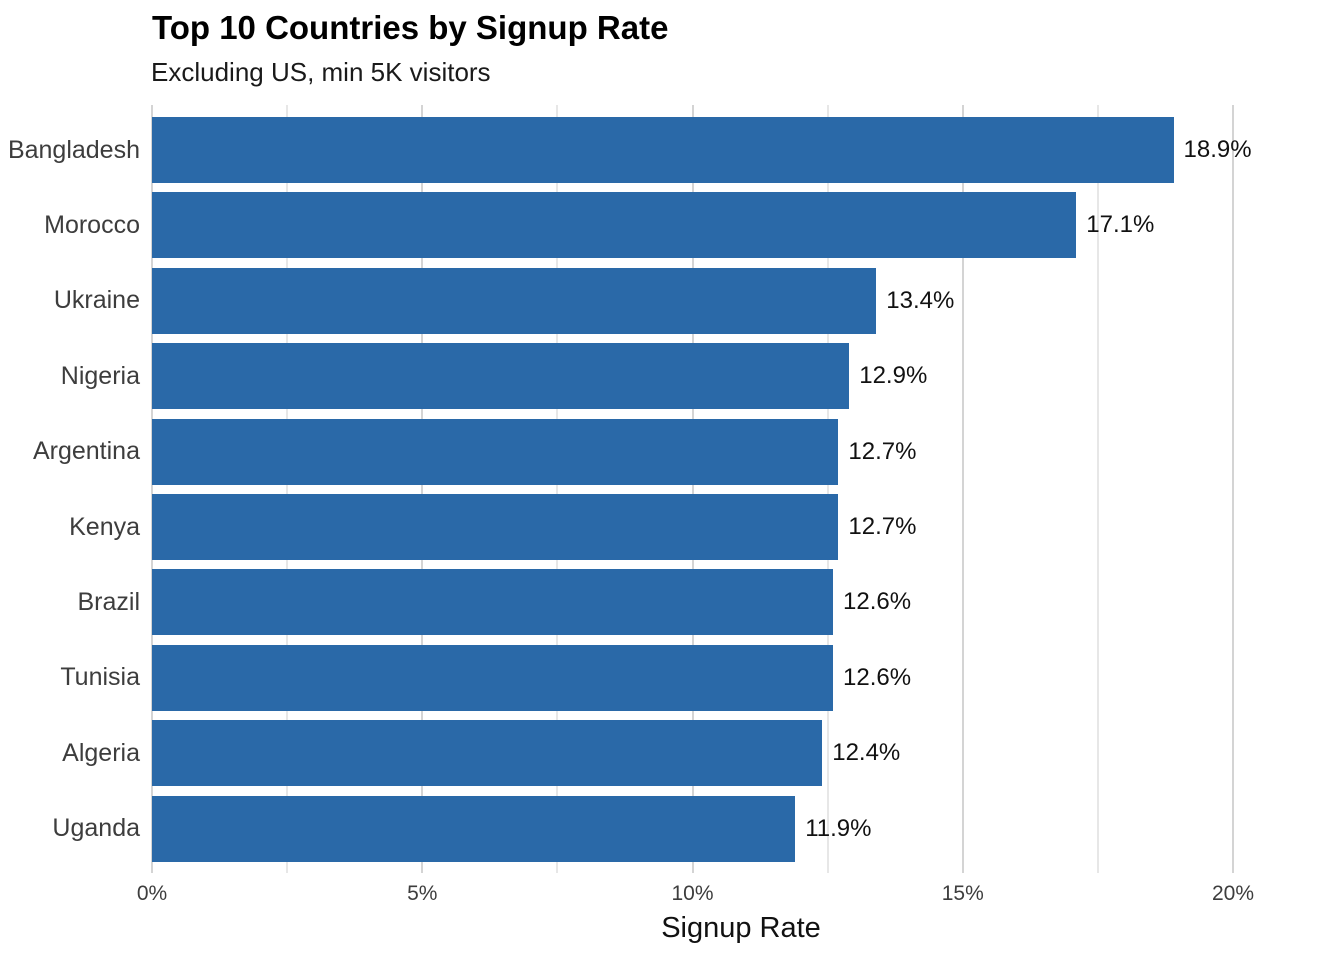  Describe the element at coordinates (866, 753) in the screenshot. I see `value-label: 12.4%` at that location.